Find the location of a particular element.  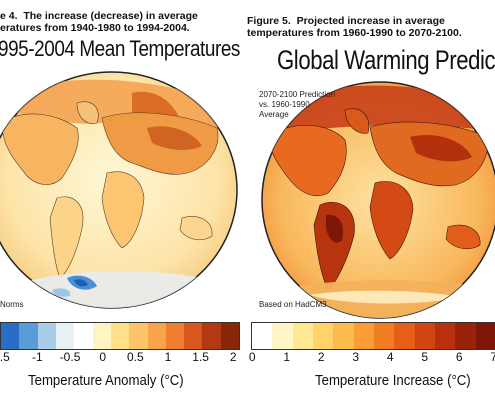

right-colorbar-tick-label: 3 is located at coordinates (356, 357).